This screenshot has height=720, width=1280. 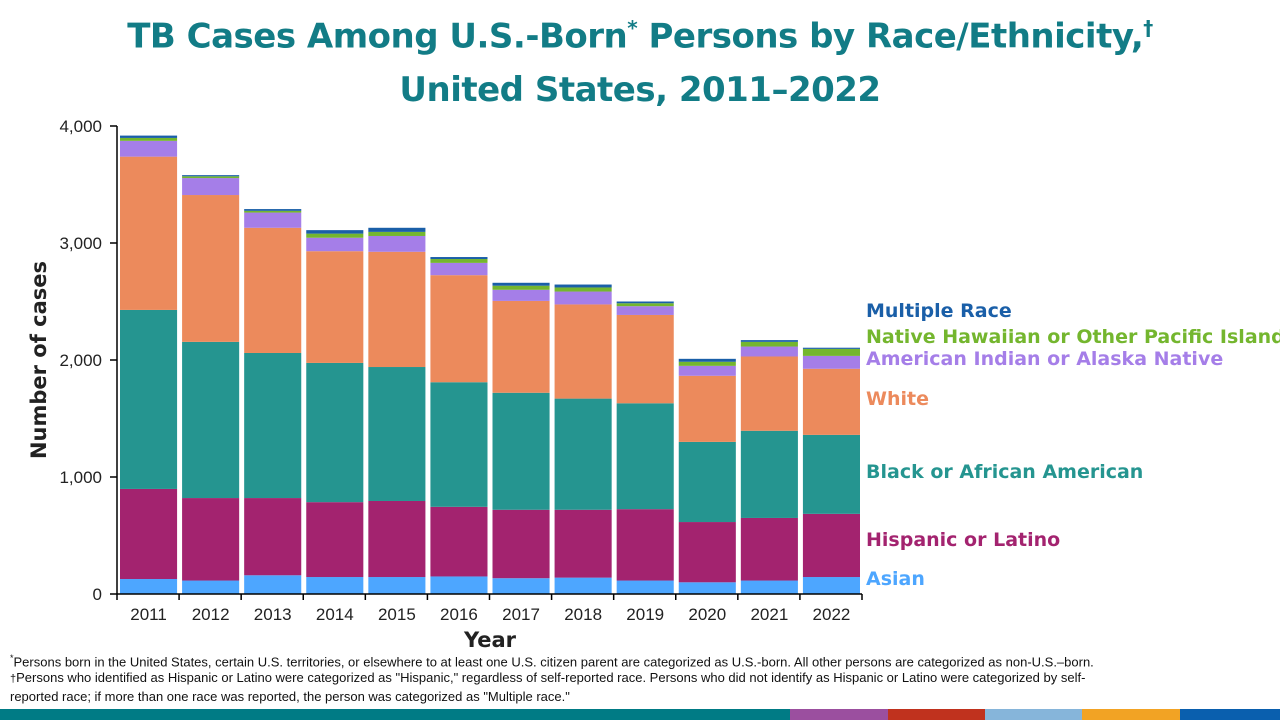 I want to click on y-axis-title: Number of cases, so click(x=39, y=360).